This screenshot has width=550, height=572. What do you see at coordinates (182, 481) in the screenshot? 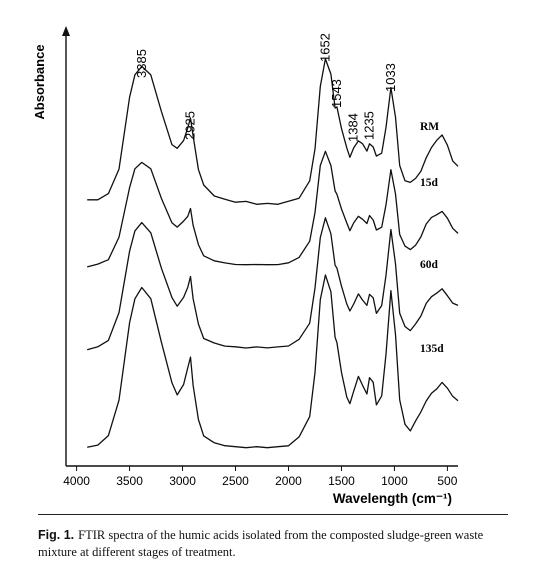
I see `x-tick-label: 3000` at bounding box center [182, 481].